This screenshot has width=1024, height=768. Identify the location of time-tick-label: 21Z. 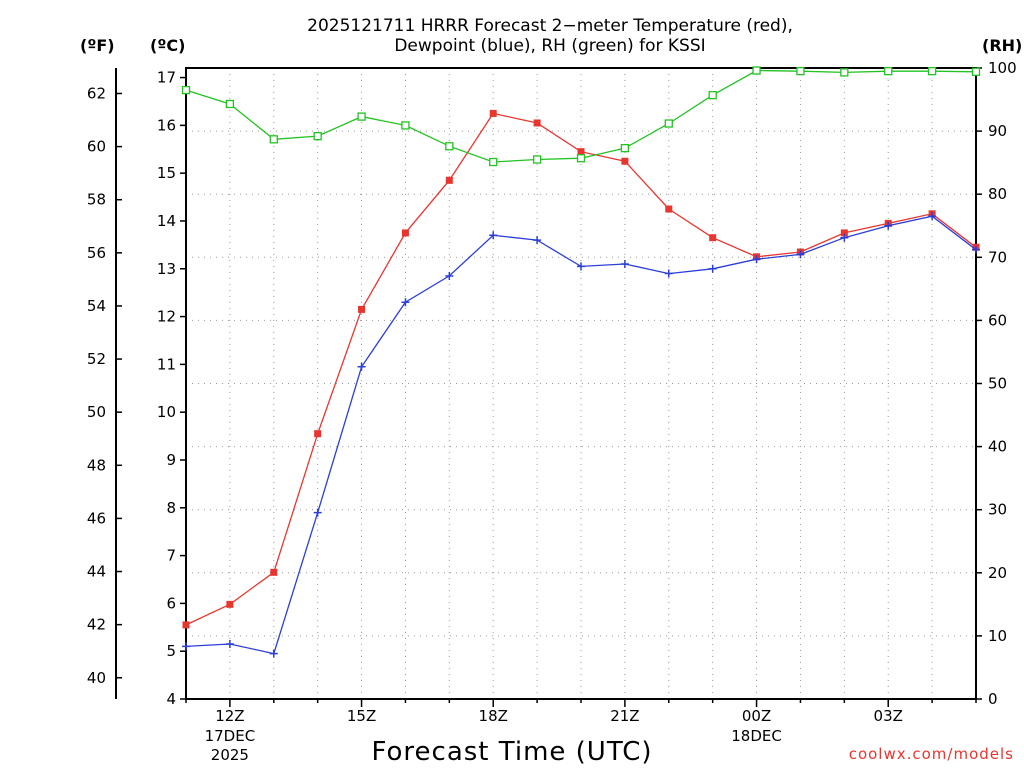
(624, 716).